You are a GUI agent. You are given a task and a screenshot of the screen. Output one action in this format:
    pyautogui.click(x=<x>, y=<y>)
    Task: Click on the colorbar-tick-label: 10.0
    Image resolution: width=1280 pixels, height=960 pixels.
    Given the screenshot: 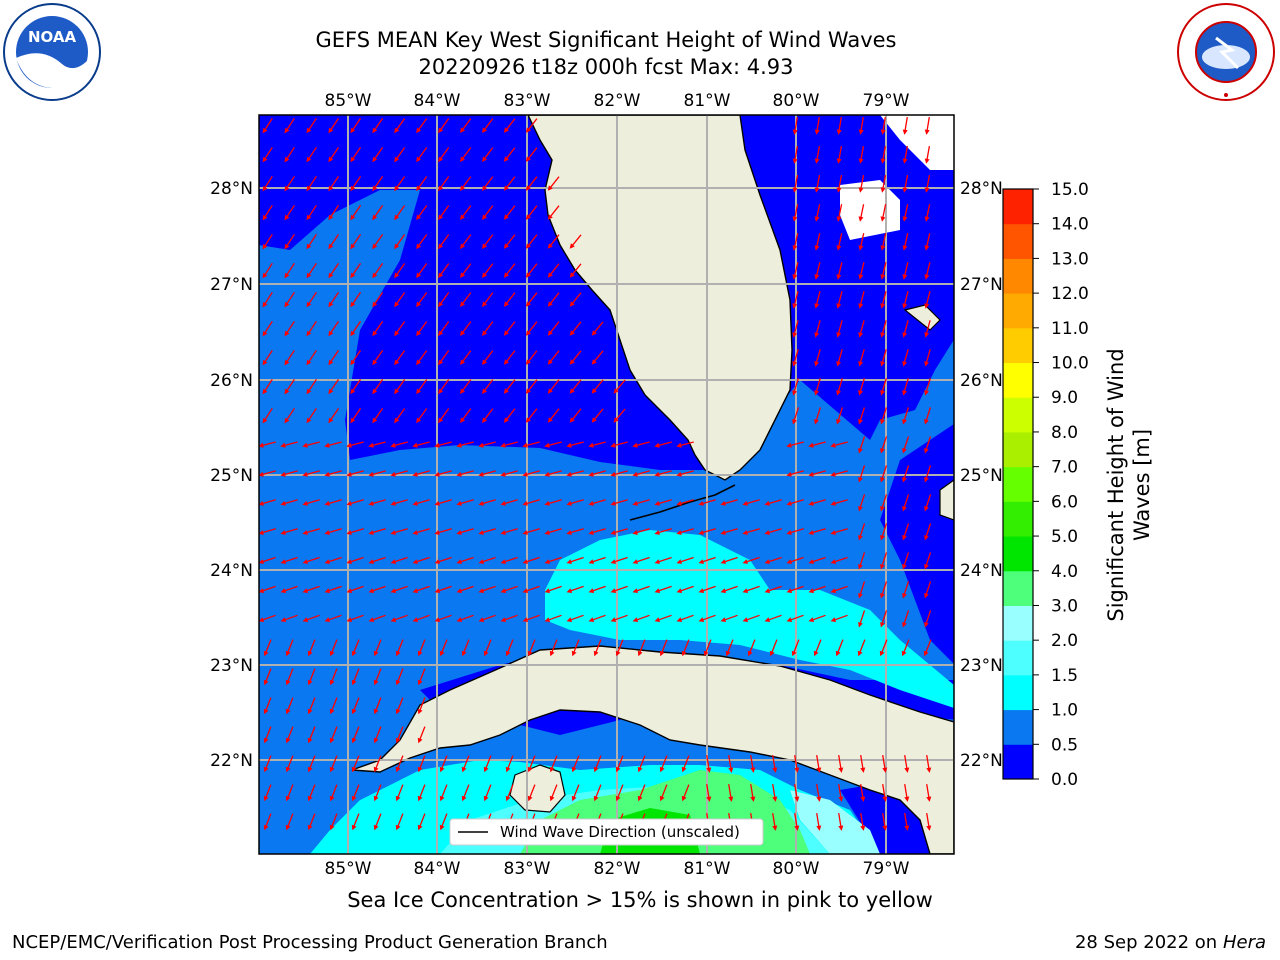 What is the action you would take?
    pyautogui.click(x=1070, y=364)
    